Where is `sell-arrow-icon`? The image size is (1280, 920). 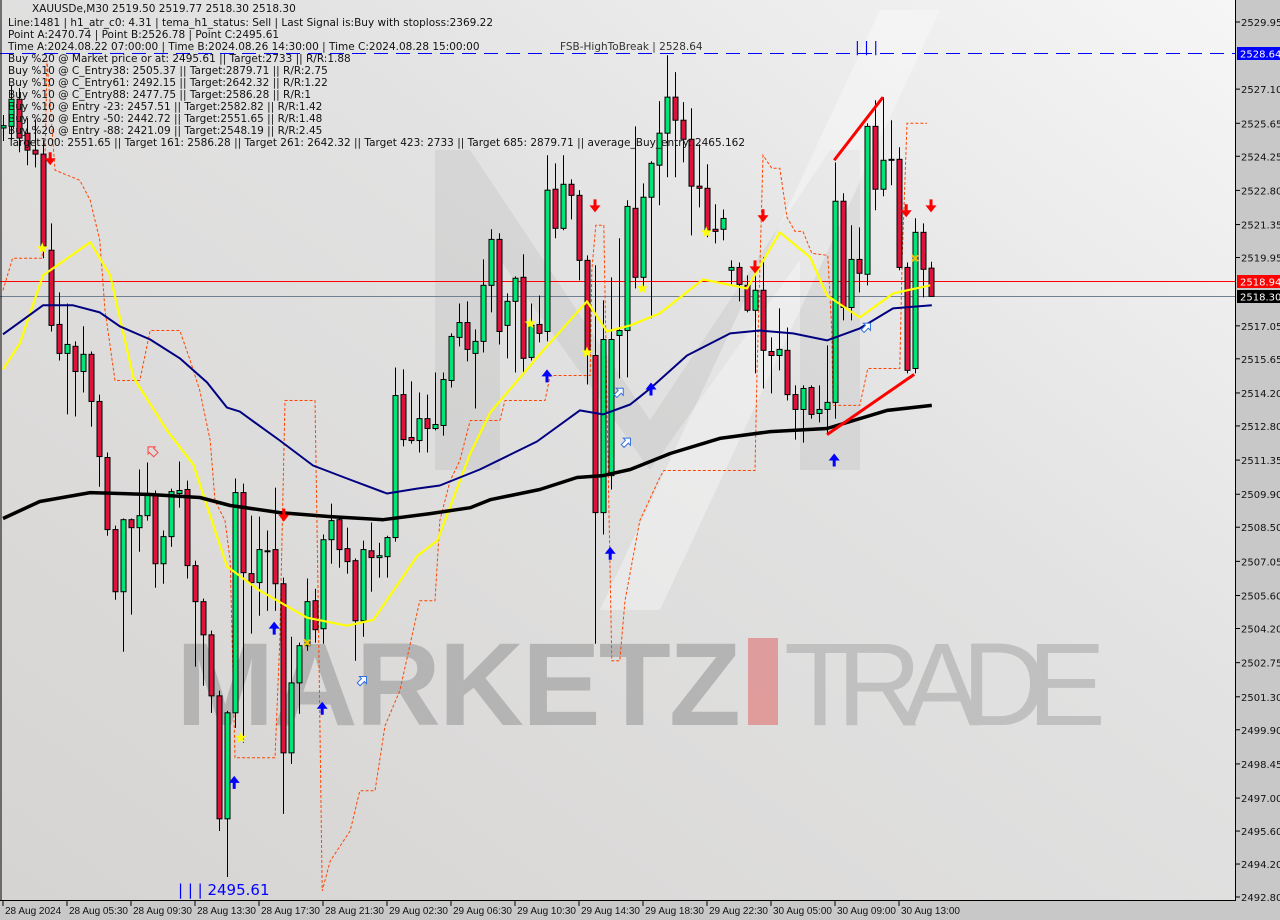
sell-arrow-icon is located at coordinates (931, 206).